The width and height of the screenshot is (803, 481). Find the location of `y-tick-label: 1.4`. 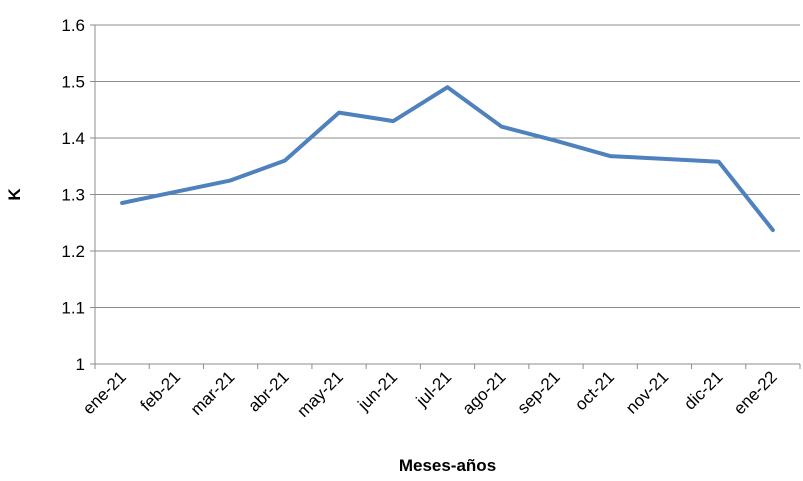

y-tick-label: 1.4 is located at coordinates (73, 138).